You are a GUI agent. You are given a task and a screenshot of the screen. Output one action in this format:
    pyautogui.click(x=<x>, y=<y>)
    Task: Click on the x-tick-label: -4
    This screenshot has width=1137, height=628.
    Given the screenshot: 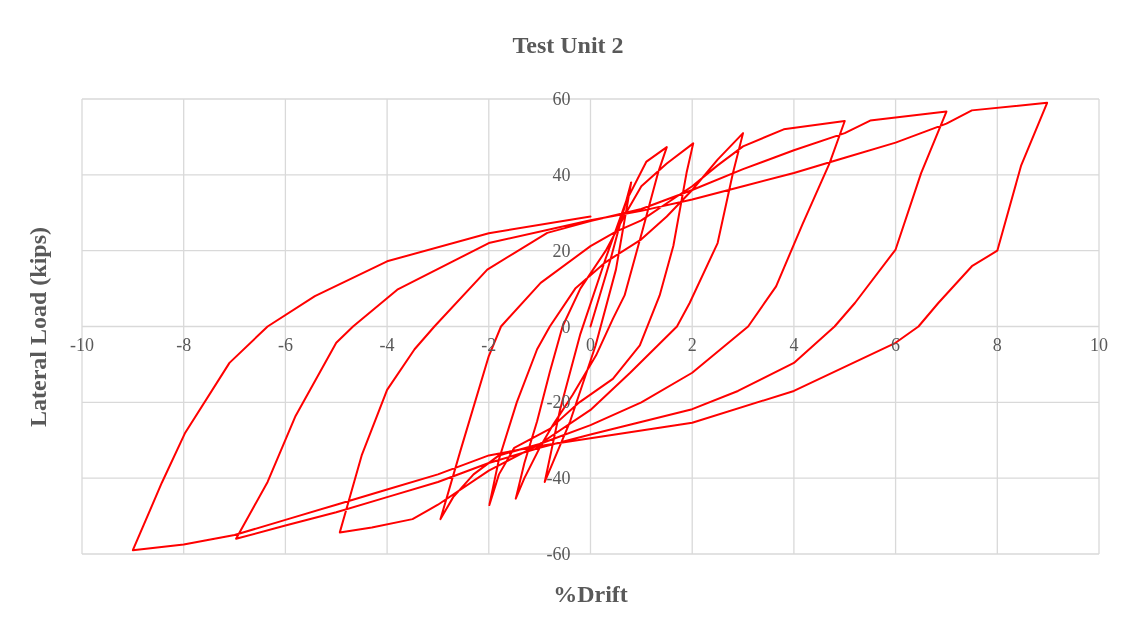 What is the action you would take?
    pyautogui.click(x=387, y=344)
    